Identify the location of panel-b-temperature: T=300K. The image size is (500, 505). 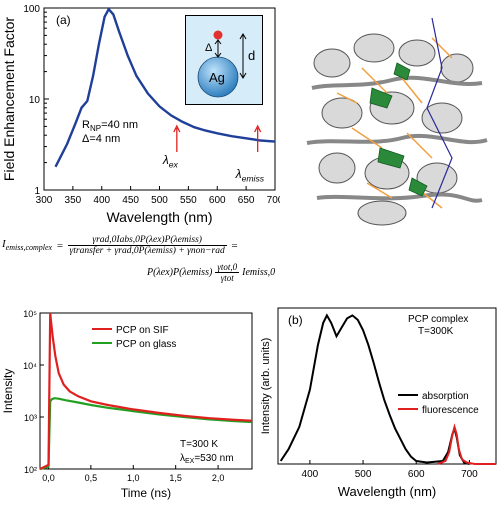
(436, 331).